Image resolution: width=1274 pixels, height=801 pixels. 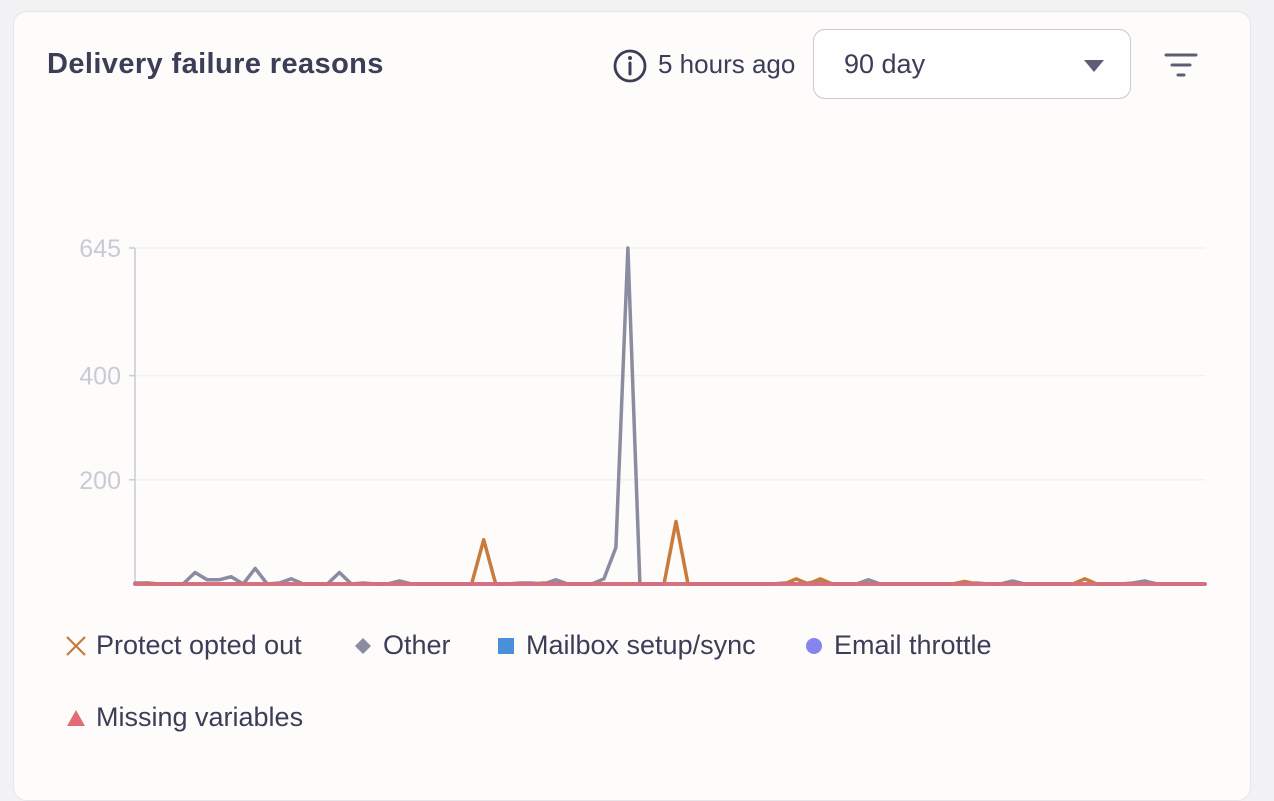 I want to click on legend-label: Missing variables, so click(x=200, y=717).